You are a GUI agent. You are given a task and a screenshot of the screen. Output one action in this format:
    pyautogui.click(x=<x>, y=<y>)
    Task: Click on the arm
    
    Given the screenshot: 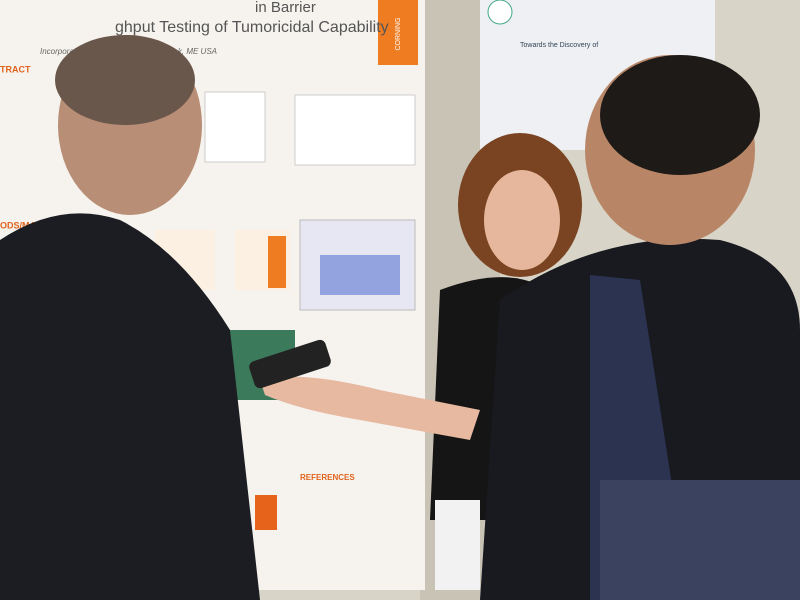 What is the action you would take?
    pyautogui.click(x=370, y=408)
    